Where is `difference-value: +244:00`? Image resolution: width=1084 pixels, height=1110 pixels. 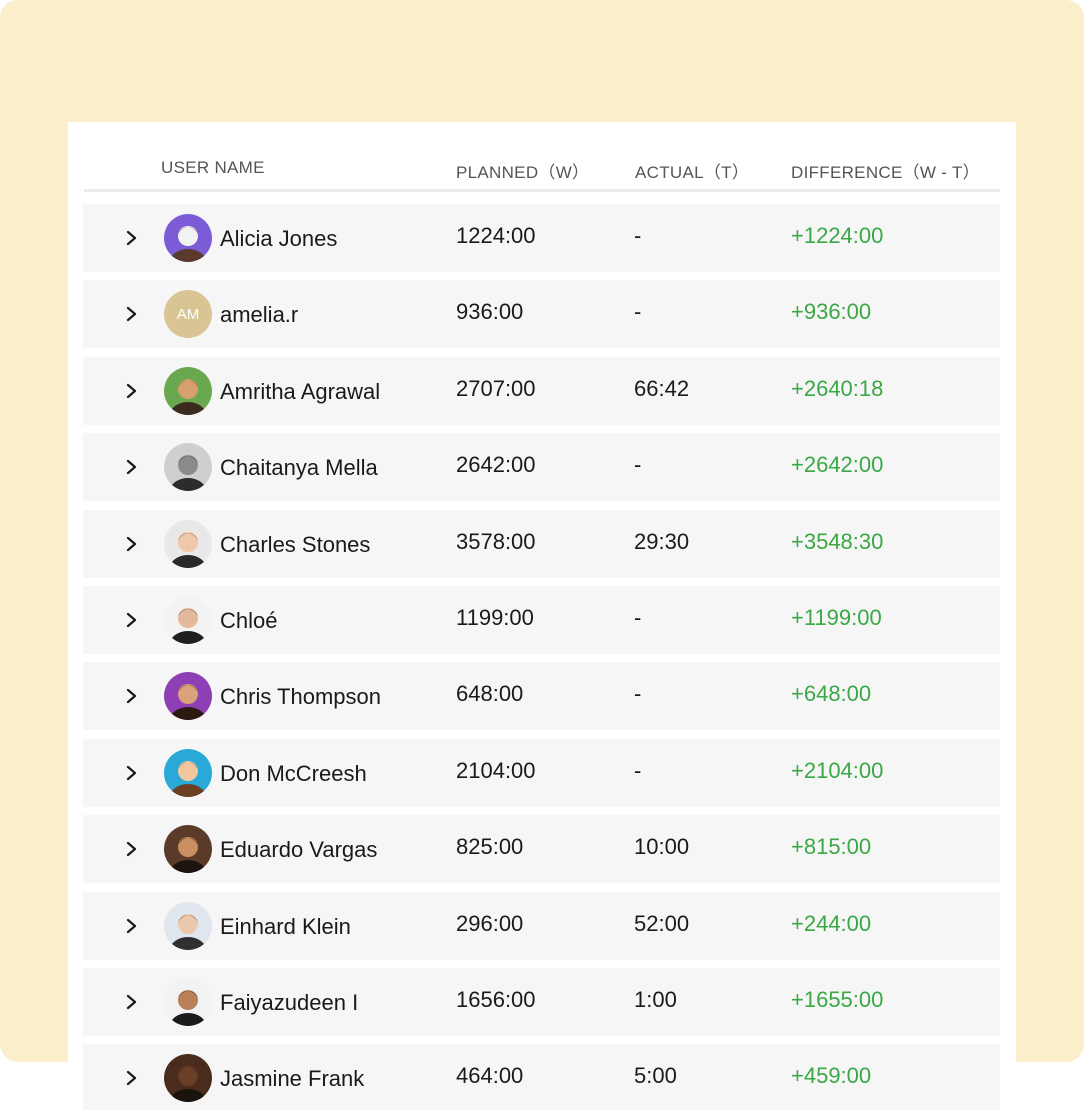
difference-value: +244:00 is located at coordinates (831, 923).